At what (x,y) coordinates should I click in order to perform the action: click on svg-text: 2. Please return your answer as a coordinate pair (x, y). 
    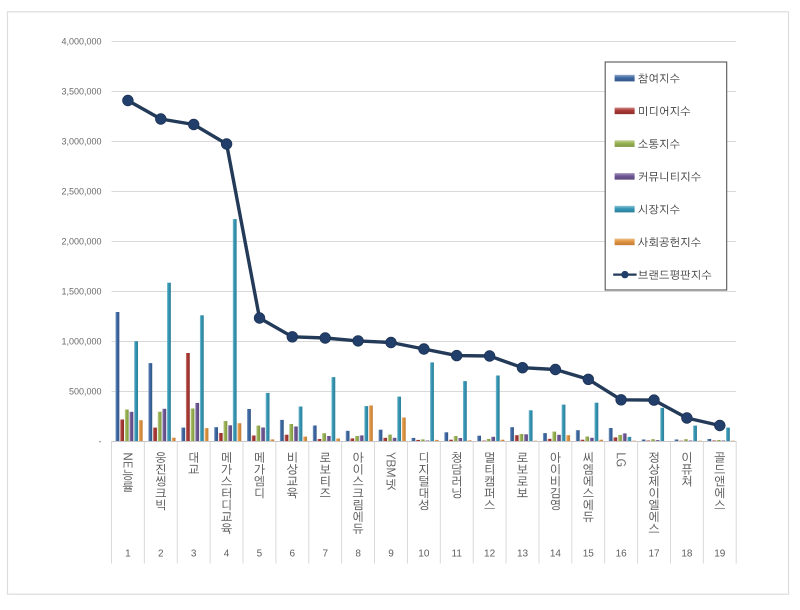
    Looking at the image, I should click on (161, 554).